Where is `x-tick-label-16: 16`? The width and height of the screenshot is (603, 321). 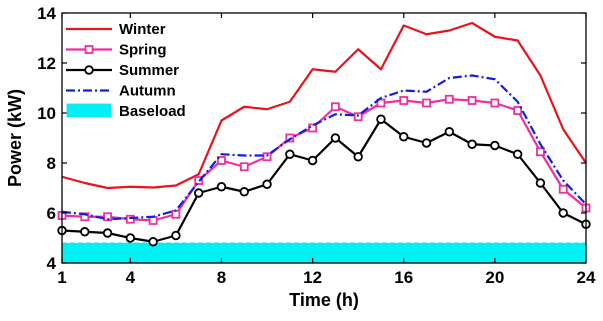 x-tick-label-16: 16 is located at coordinates (403, 277).